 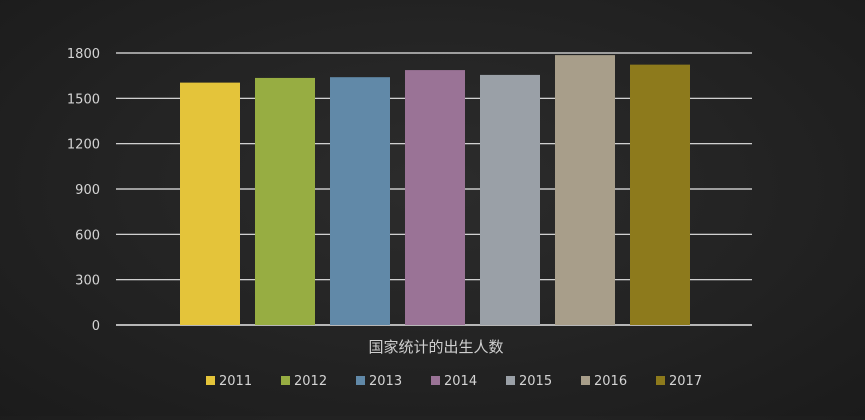 What do you see at coordinates (235, 381) in the screenshot?
I see `legend-label-2011: 2011` at bounding box center [235, 381].